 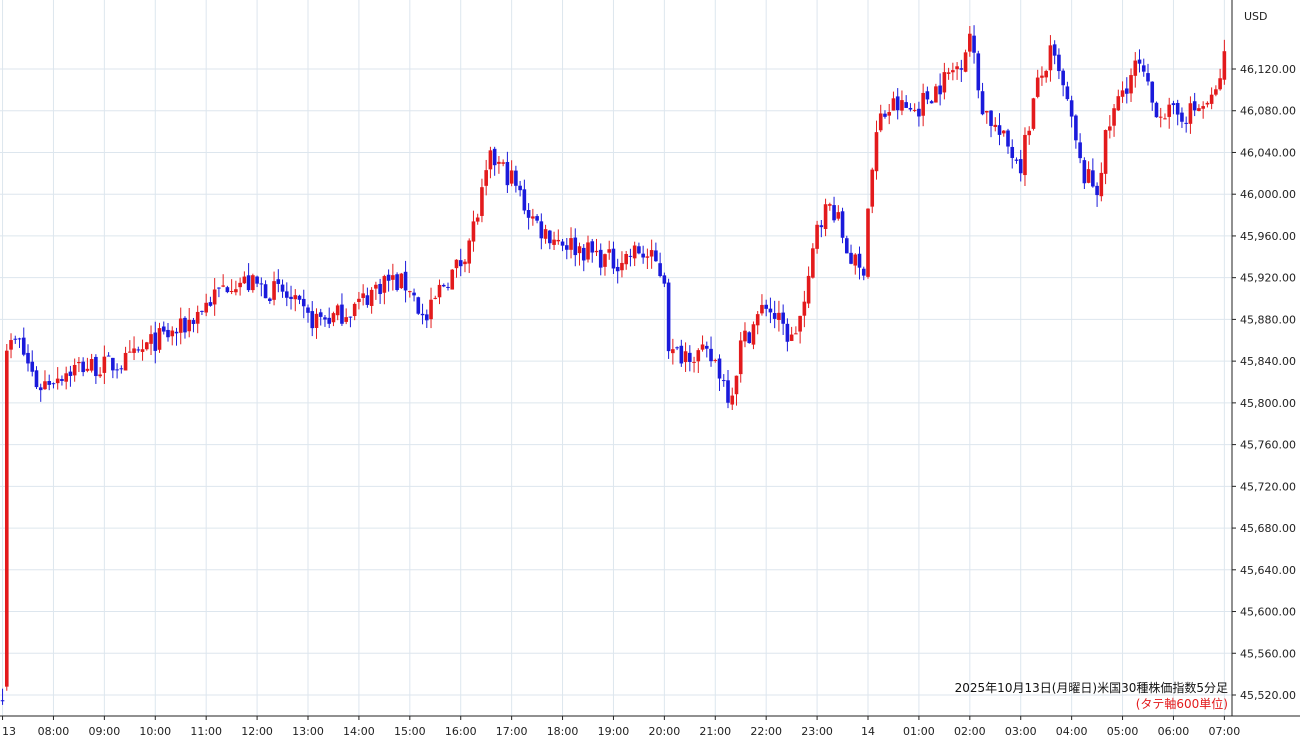 What do you see at coordinates (512, 731) in the screenshot?
I see `x-tick-label: 17:00` at bounding box center [512, 731].